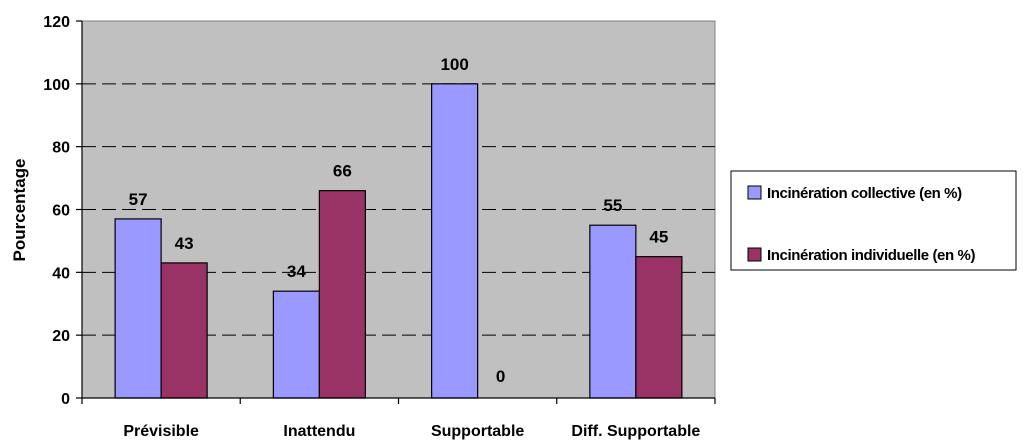 The height and width of the screenshot is (441, 1023). Describe the element at coordinates (754, 254) in the screenshot. I see `legend-swatch-individual` at that location.